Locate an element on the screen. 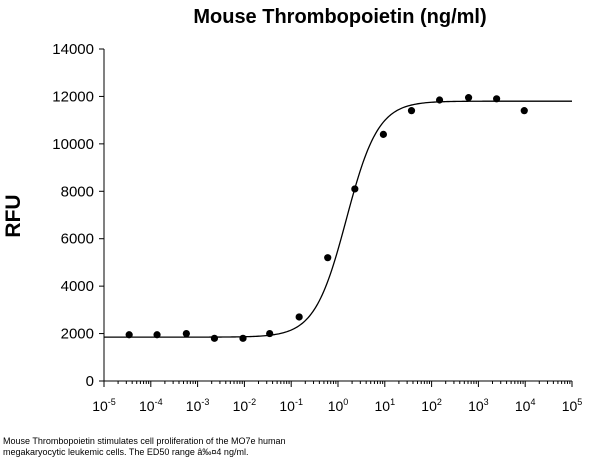 This screenshot has width=600, height=473. x-tick-label: 10⁻³ is located at coordinates (198, 405).